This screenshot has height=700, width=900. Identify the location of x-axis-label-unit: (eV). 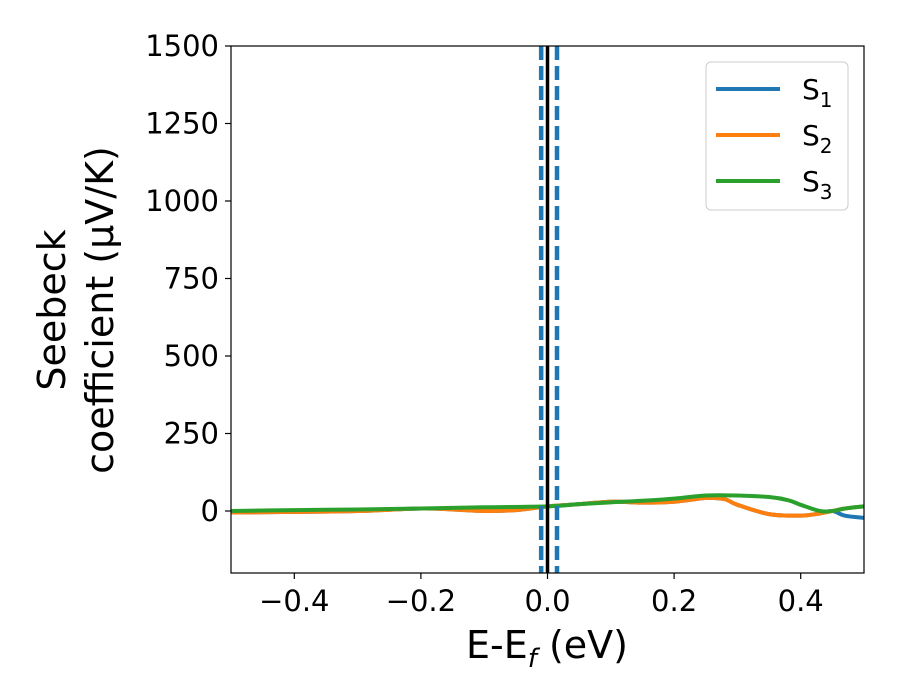
(582, 645).